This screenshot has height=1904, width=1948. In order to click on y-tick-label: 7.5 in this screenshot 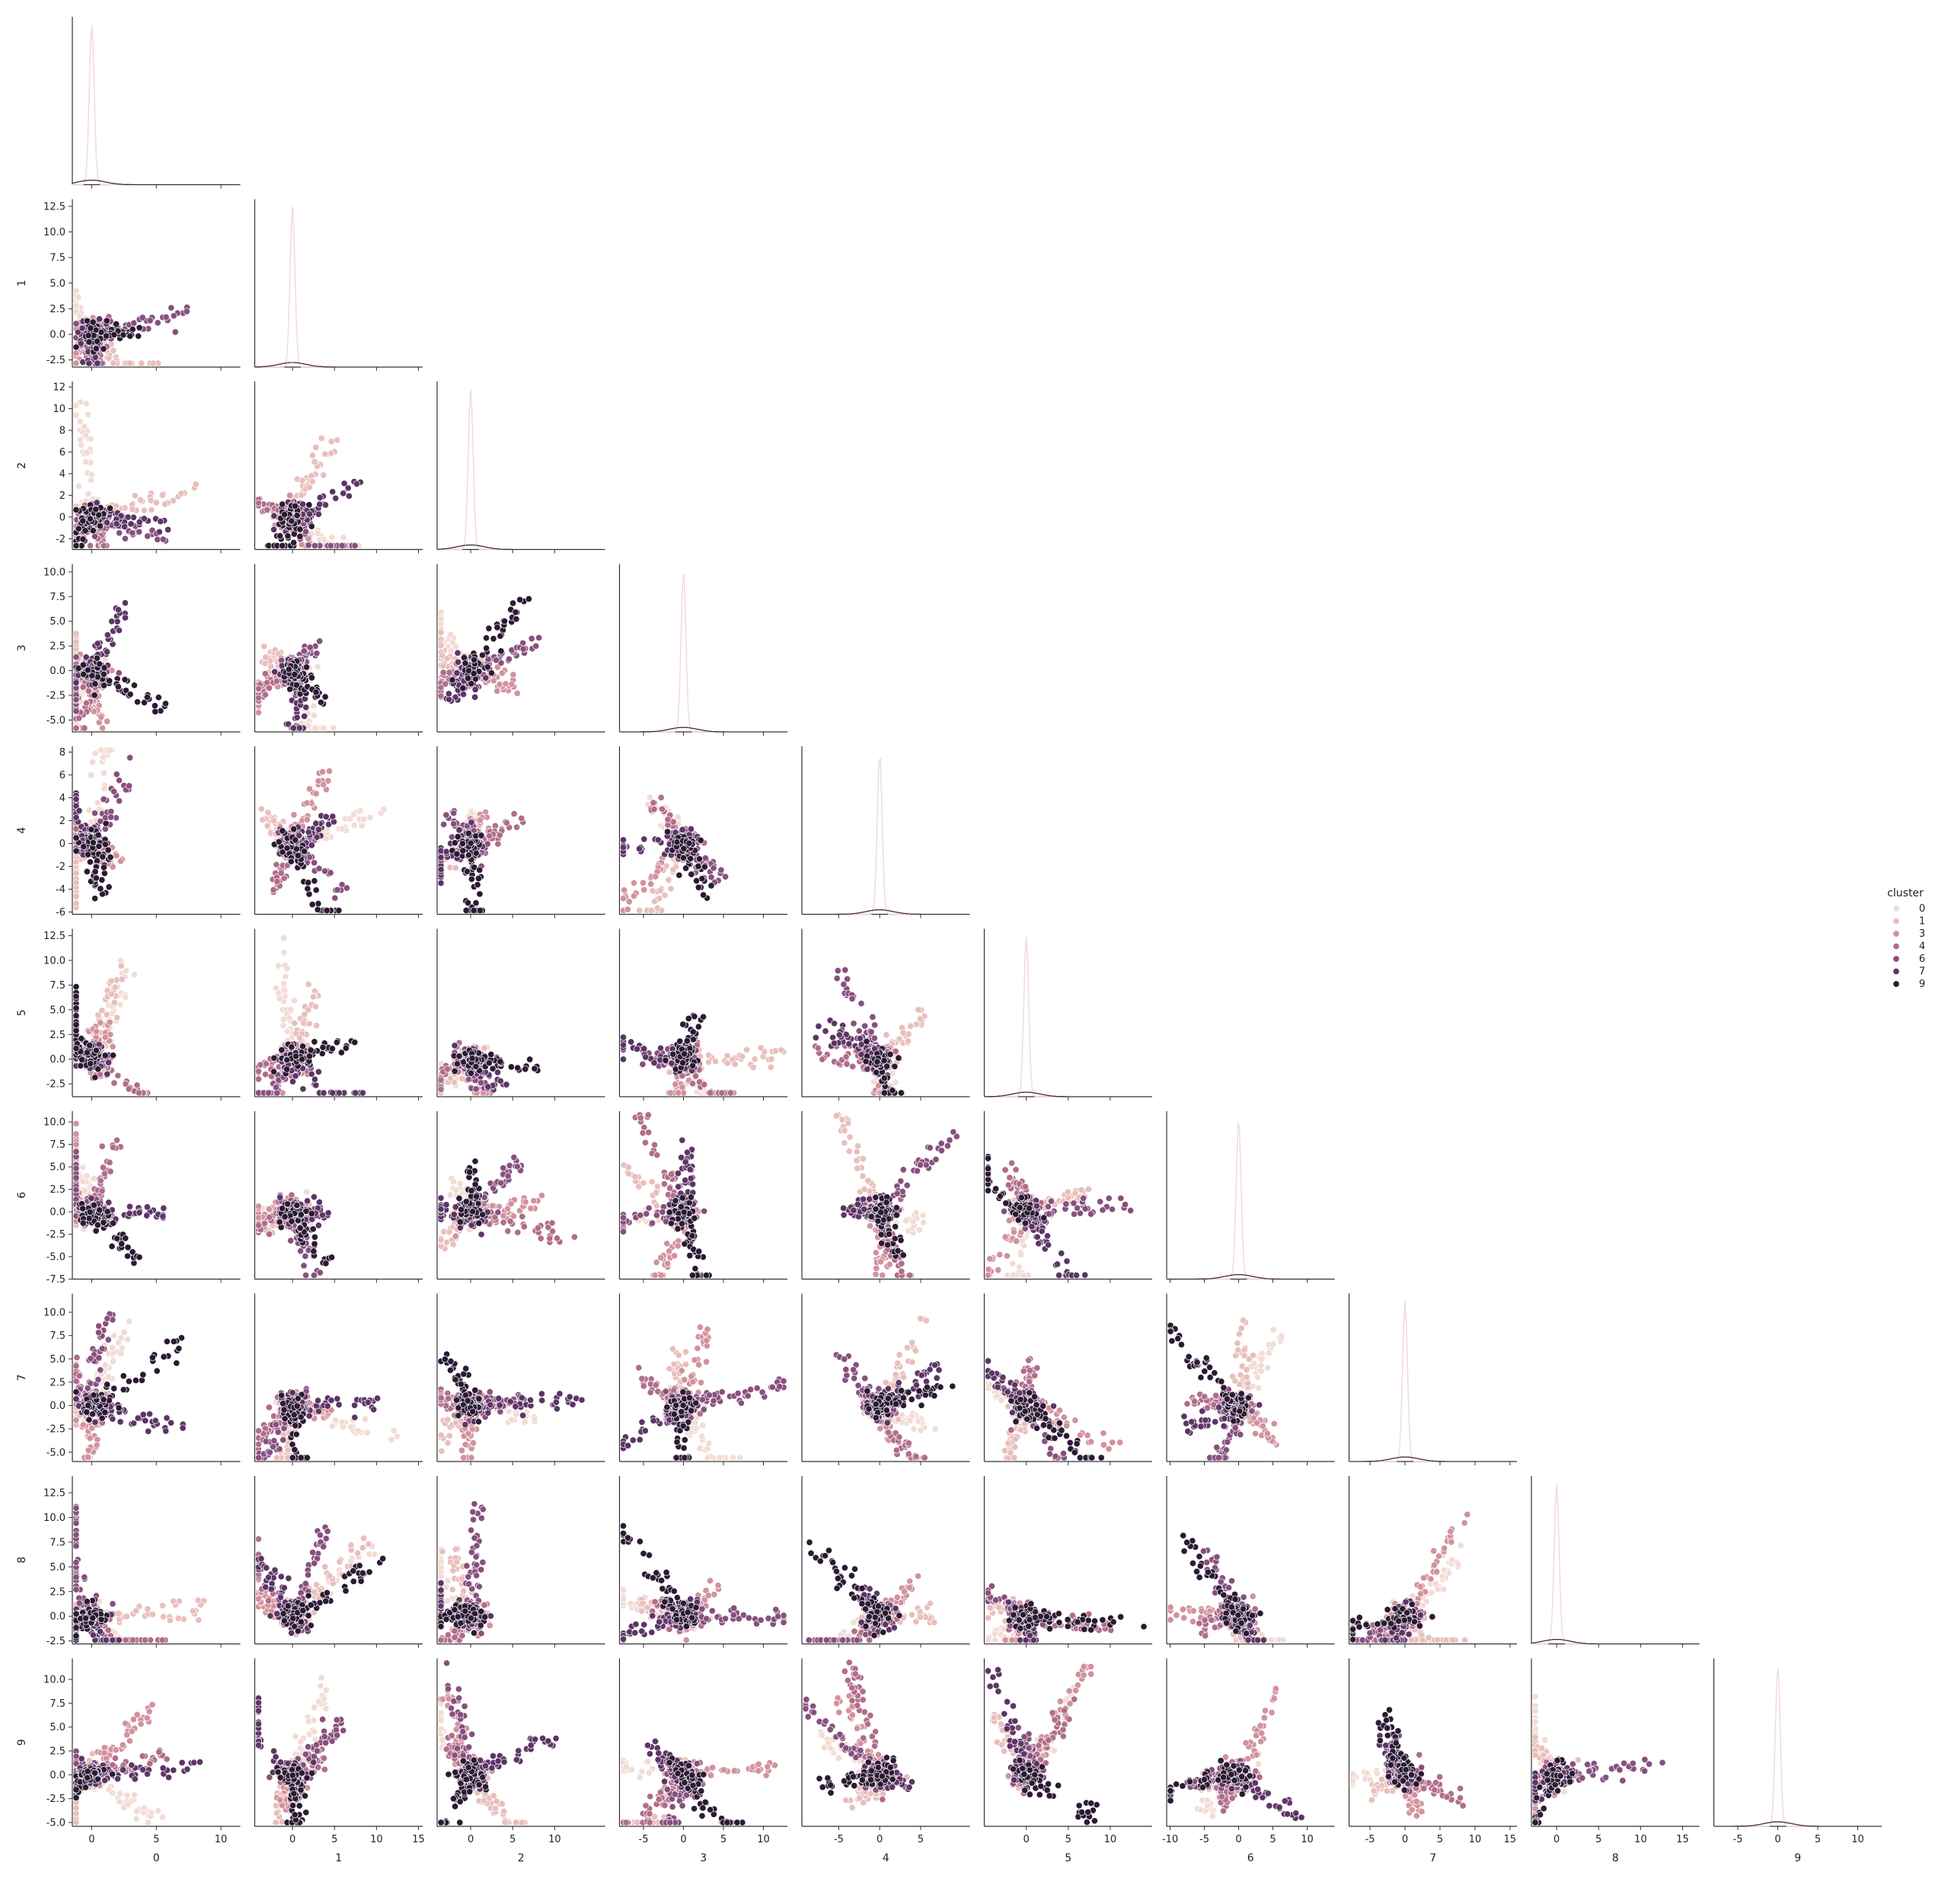, I will do `click(57, 258)`.